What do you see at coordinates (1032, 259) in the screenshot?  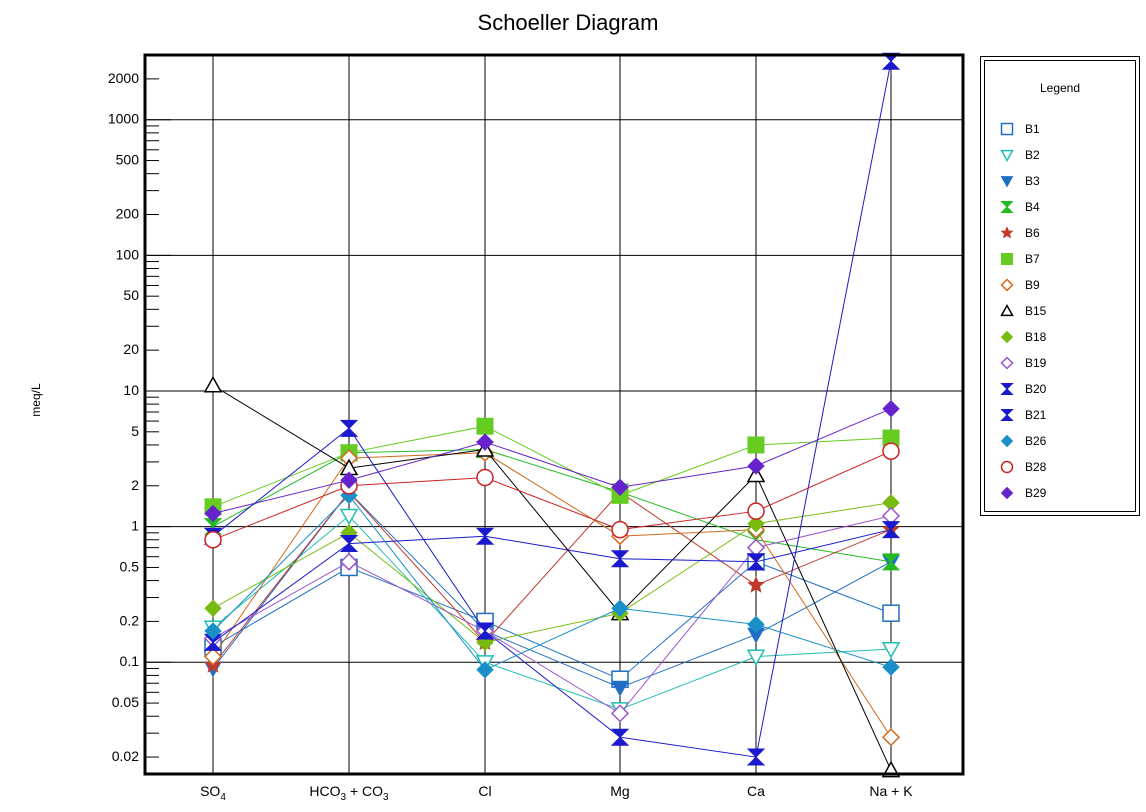 I see `legend-label: B7` at bounding box center [1032, 259].